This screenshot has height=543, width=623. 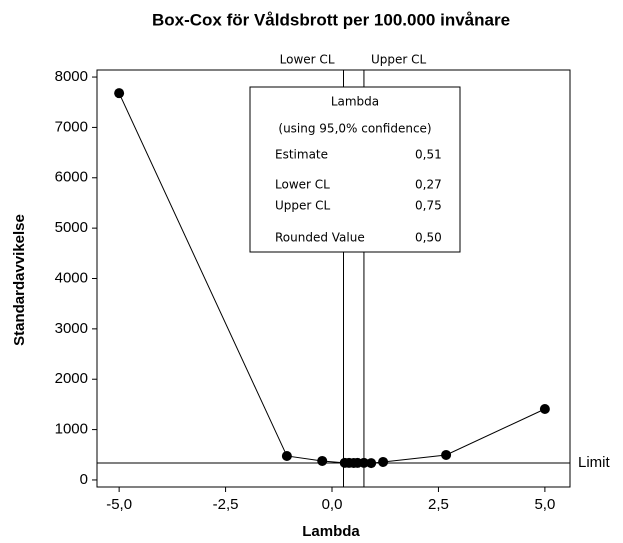 I want to click on x-tick-label: 2,5, so click(x=438, y=504).